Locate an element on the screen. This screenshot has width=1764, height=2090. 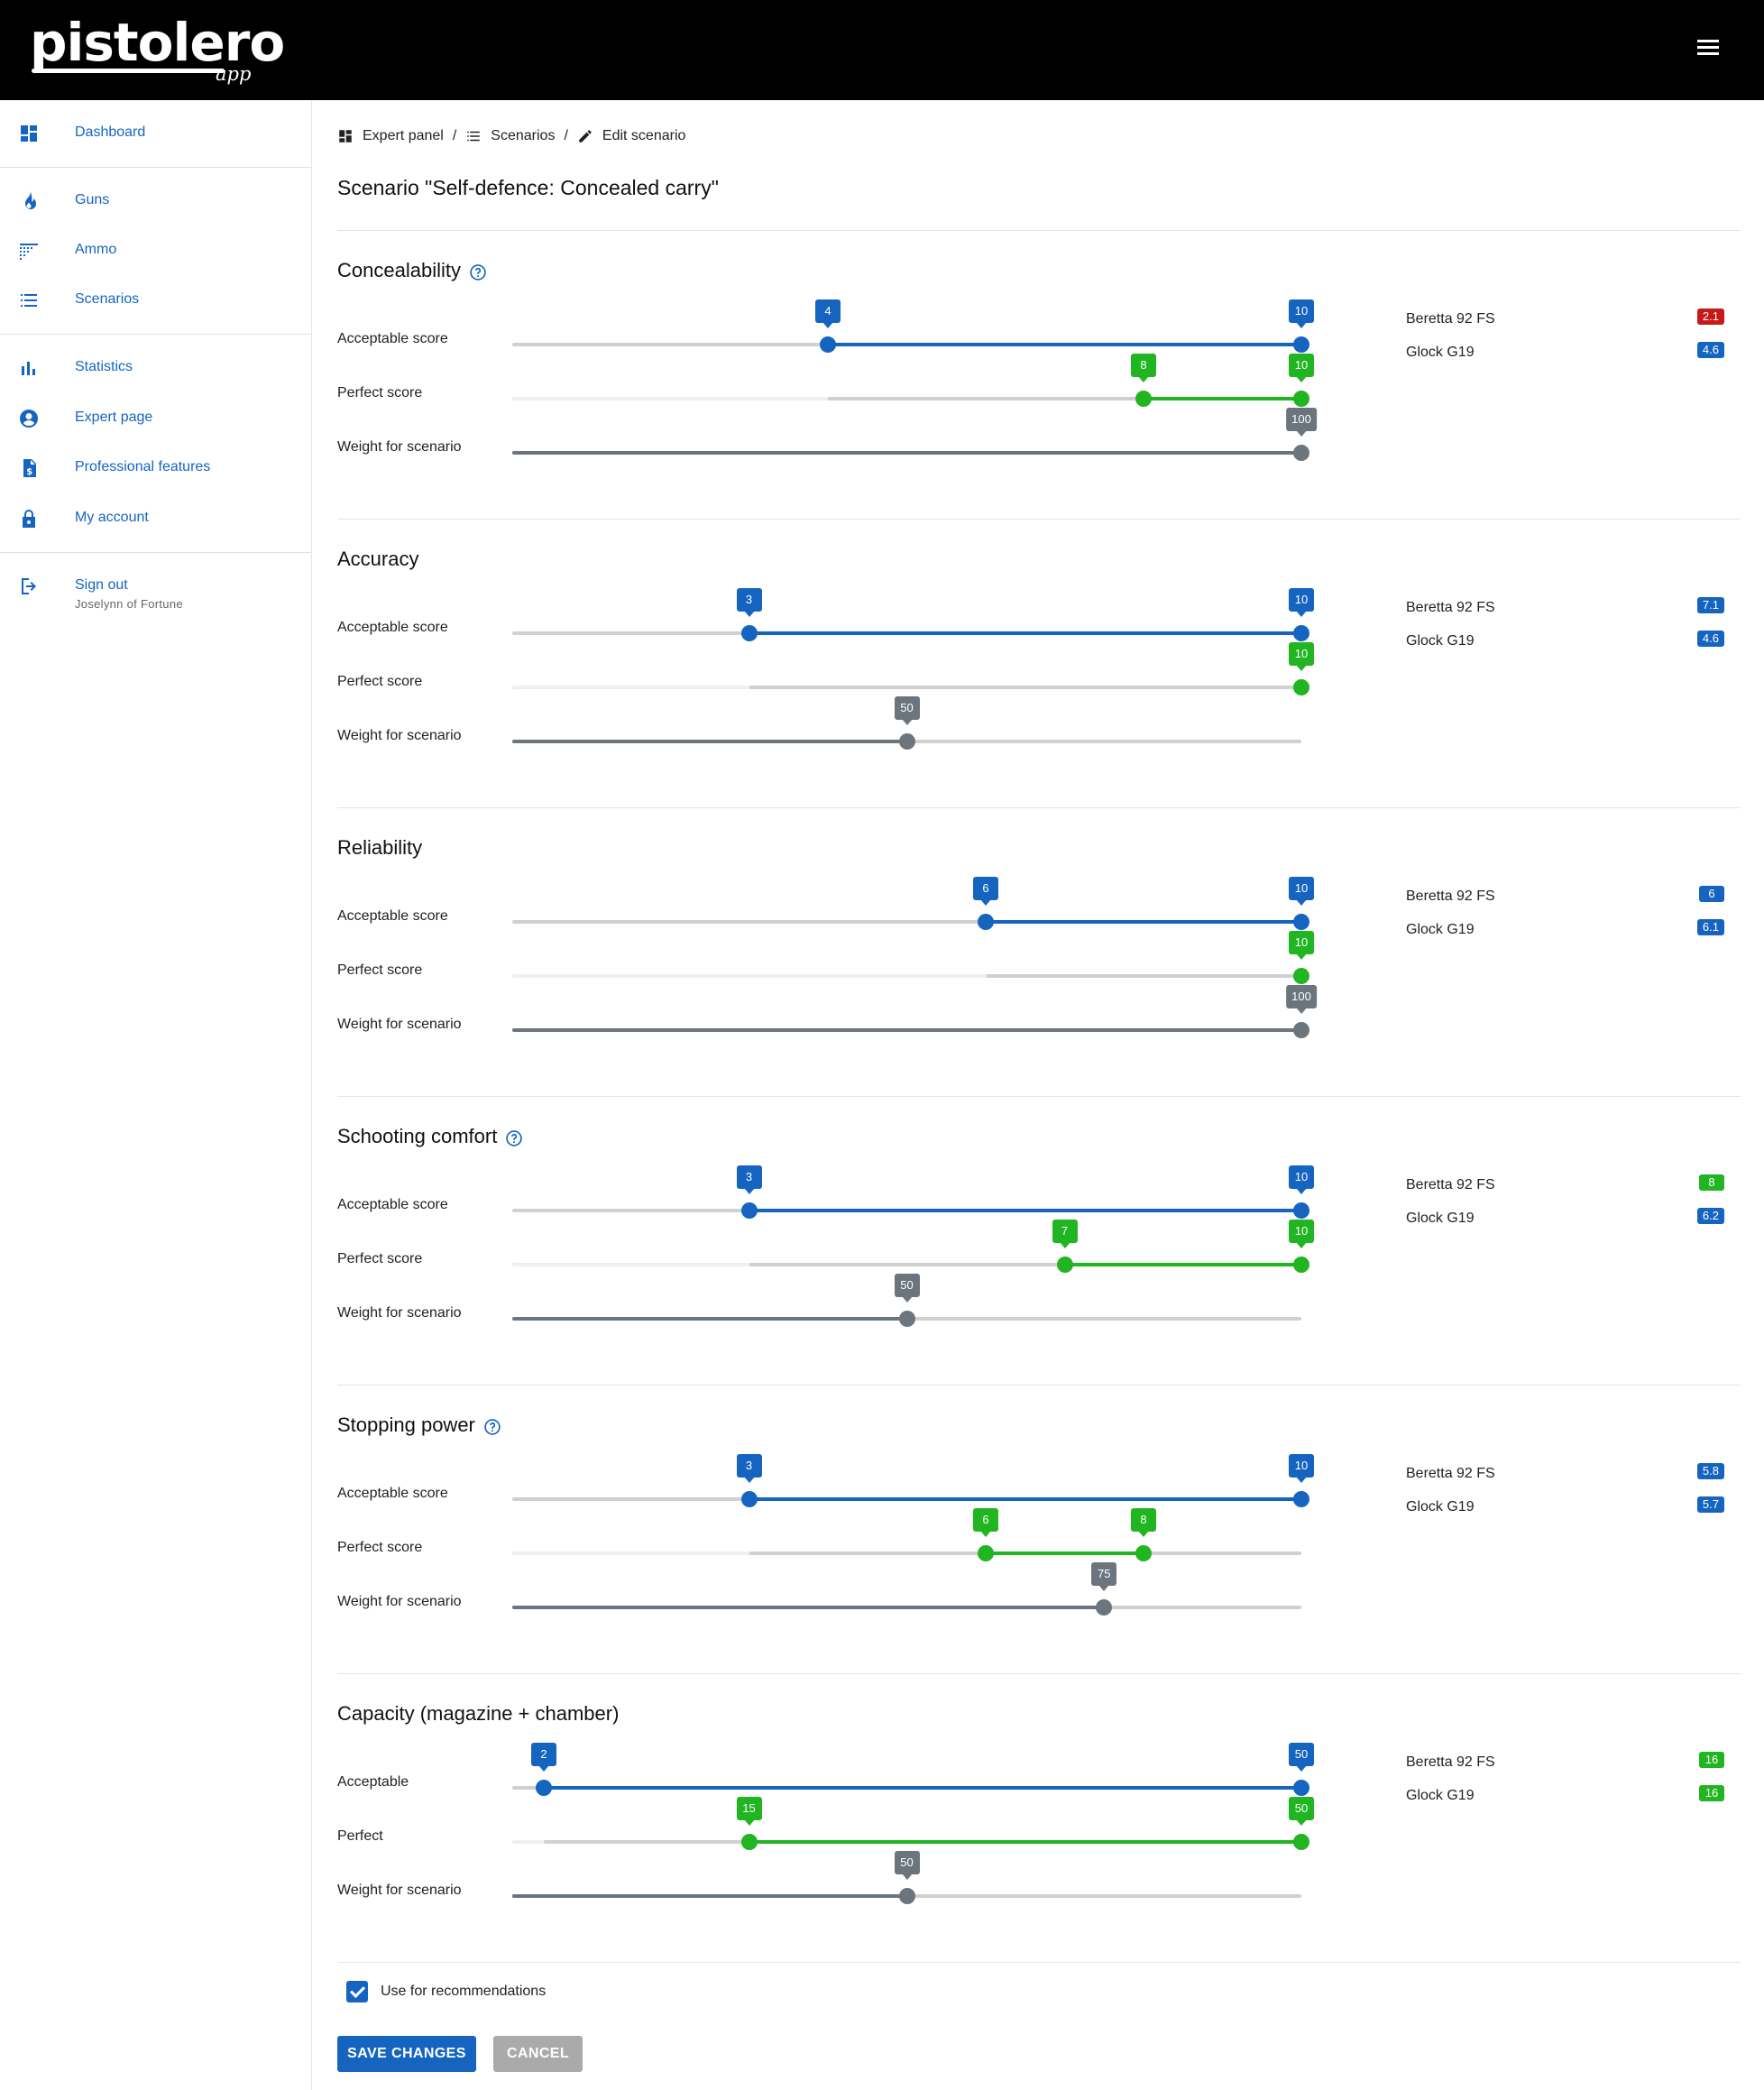
acceptable-low-value-label: 4 is located at coordinates (828, 313).